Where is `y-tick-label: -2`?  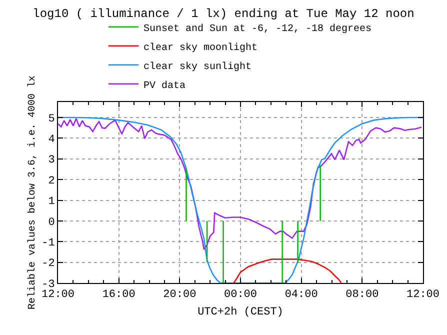 y-tick-label: -2 is located at coordinates (48, 264).